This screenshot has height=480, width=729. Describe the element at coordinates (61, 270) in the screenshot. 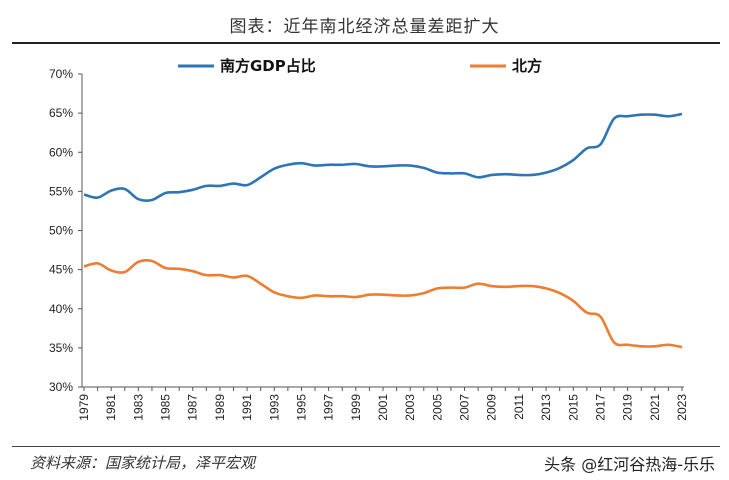

I see `y-tick-label: 45%` at that location.